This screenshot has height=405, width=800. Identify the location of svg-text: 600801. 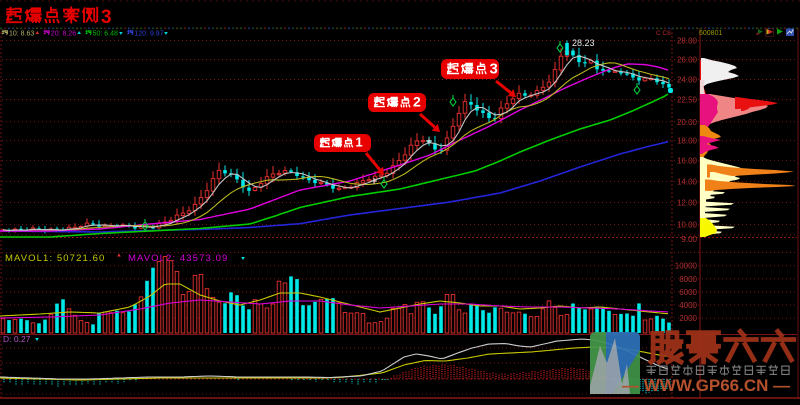
(710, 33).